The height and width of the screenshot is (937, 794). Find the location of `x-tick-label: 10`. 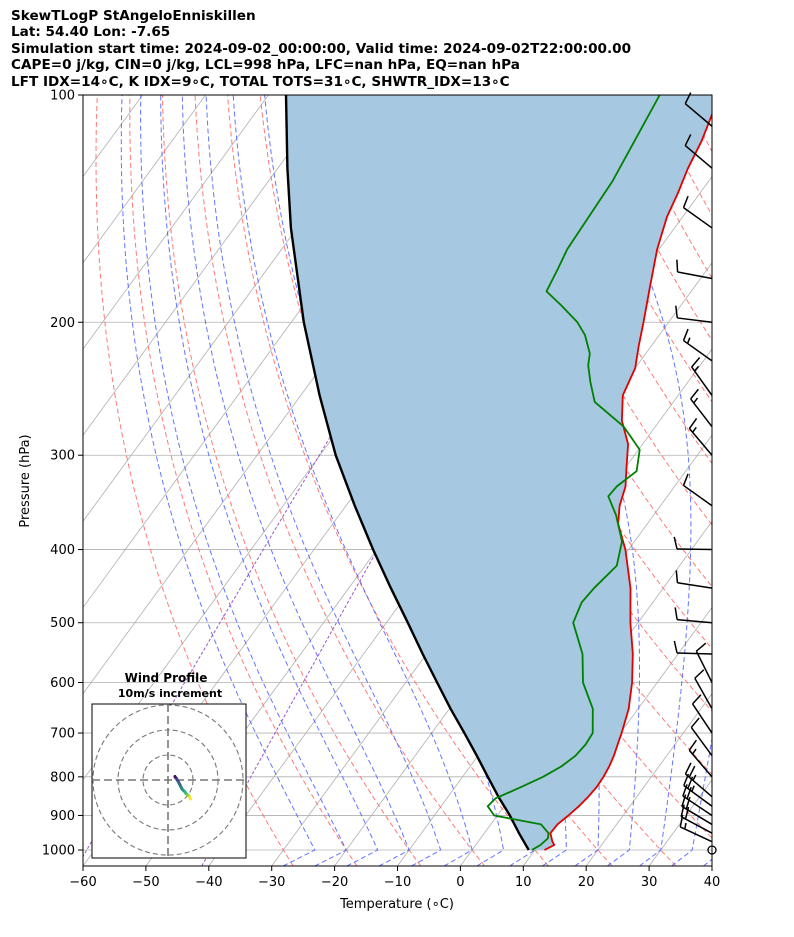

x-tick-label: 10 is located at coordinates (523, 882).